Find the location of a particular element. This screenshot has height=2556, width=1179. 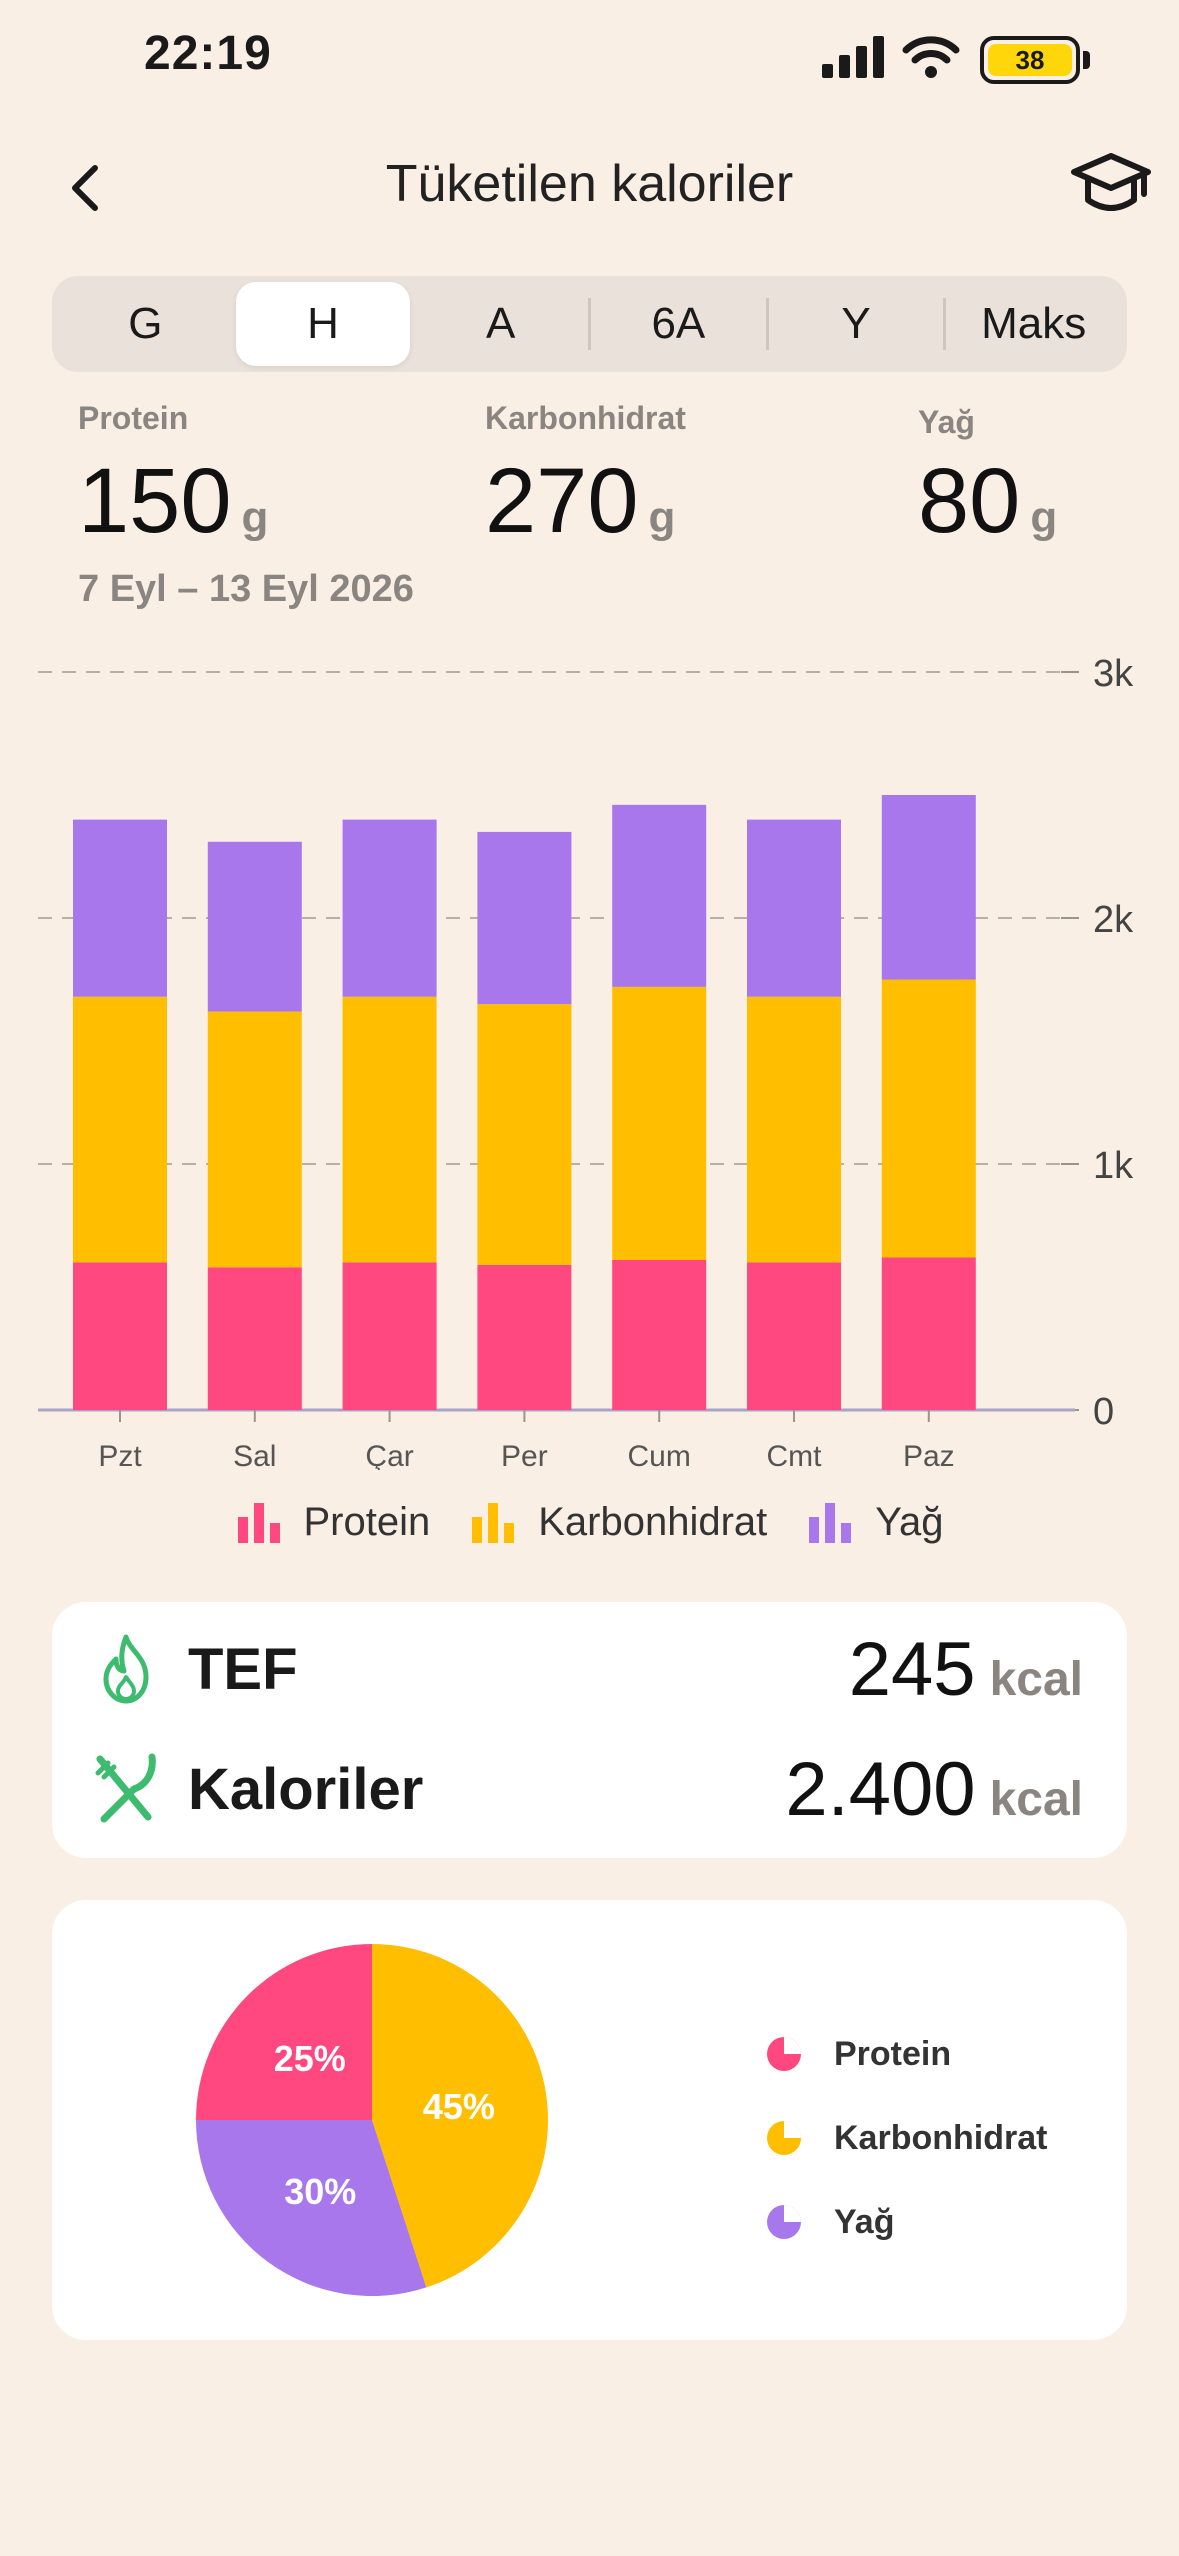

bar-yağ-çar is located at coordinates (389, 908).